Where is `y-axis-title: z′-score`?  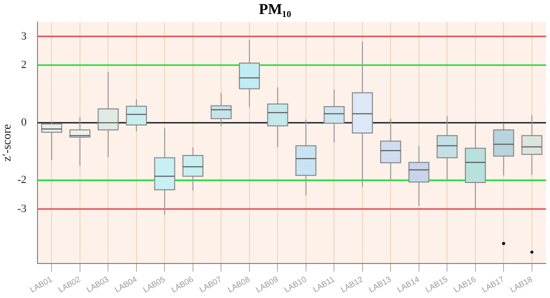 y-axis-title: z′-score is located at coordinates (7, 143).